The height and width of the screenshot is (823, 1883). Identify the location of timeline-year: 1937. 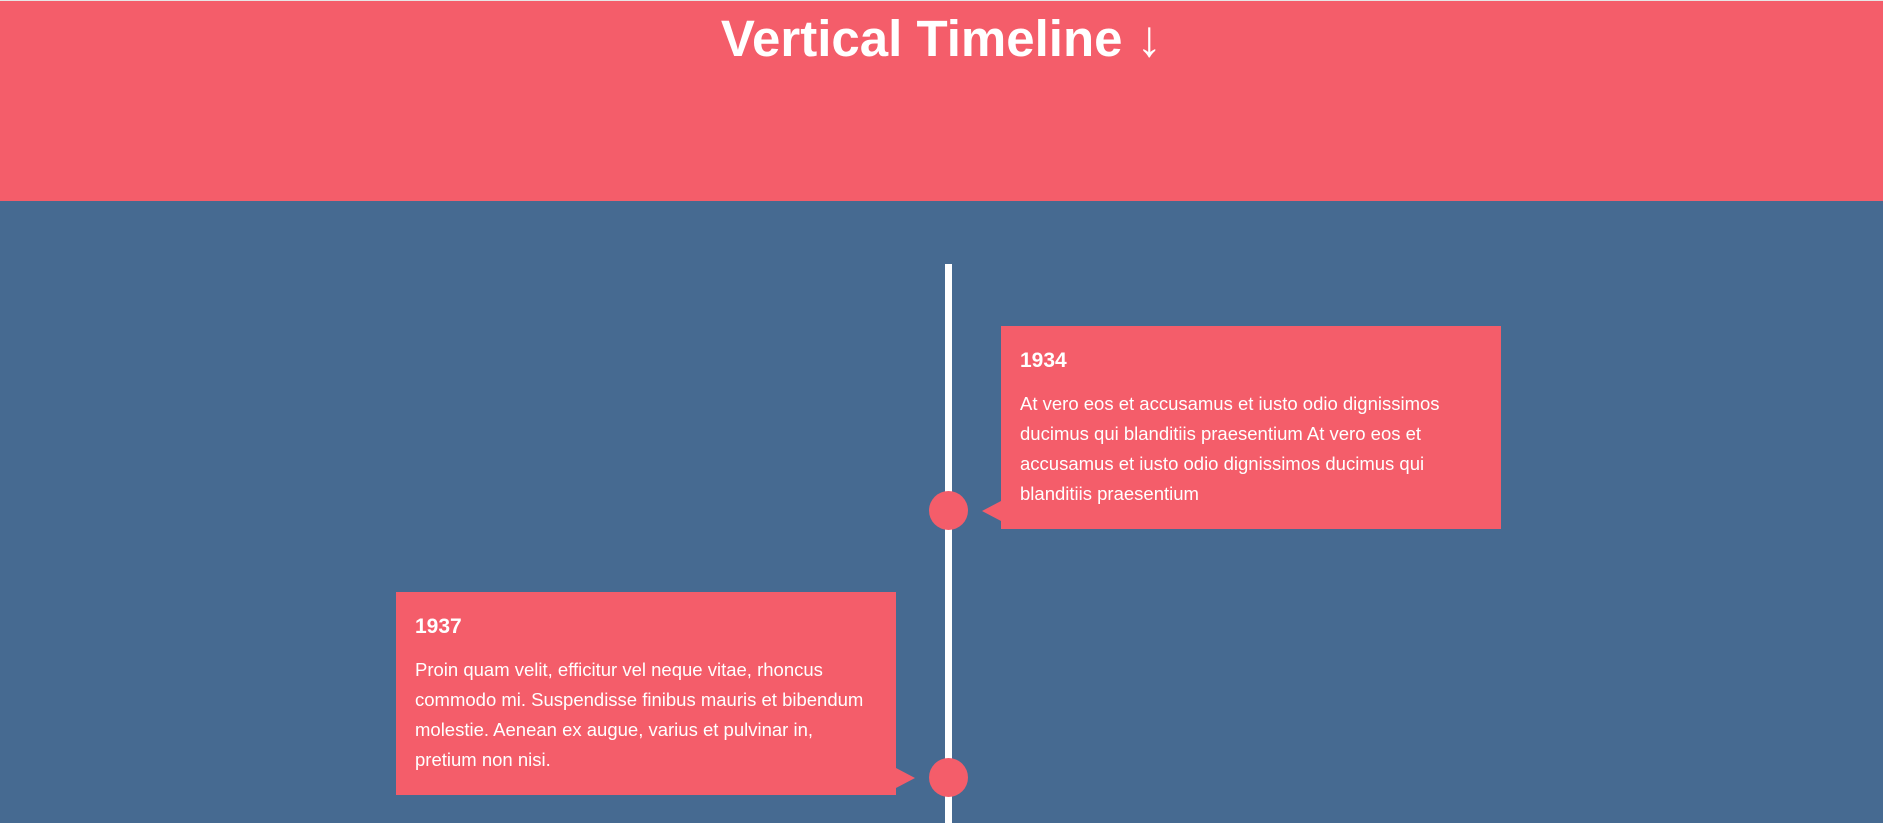
(438, 626).